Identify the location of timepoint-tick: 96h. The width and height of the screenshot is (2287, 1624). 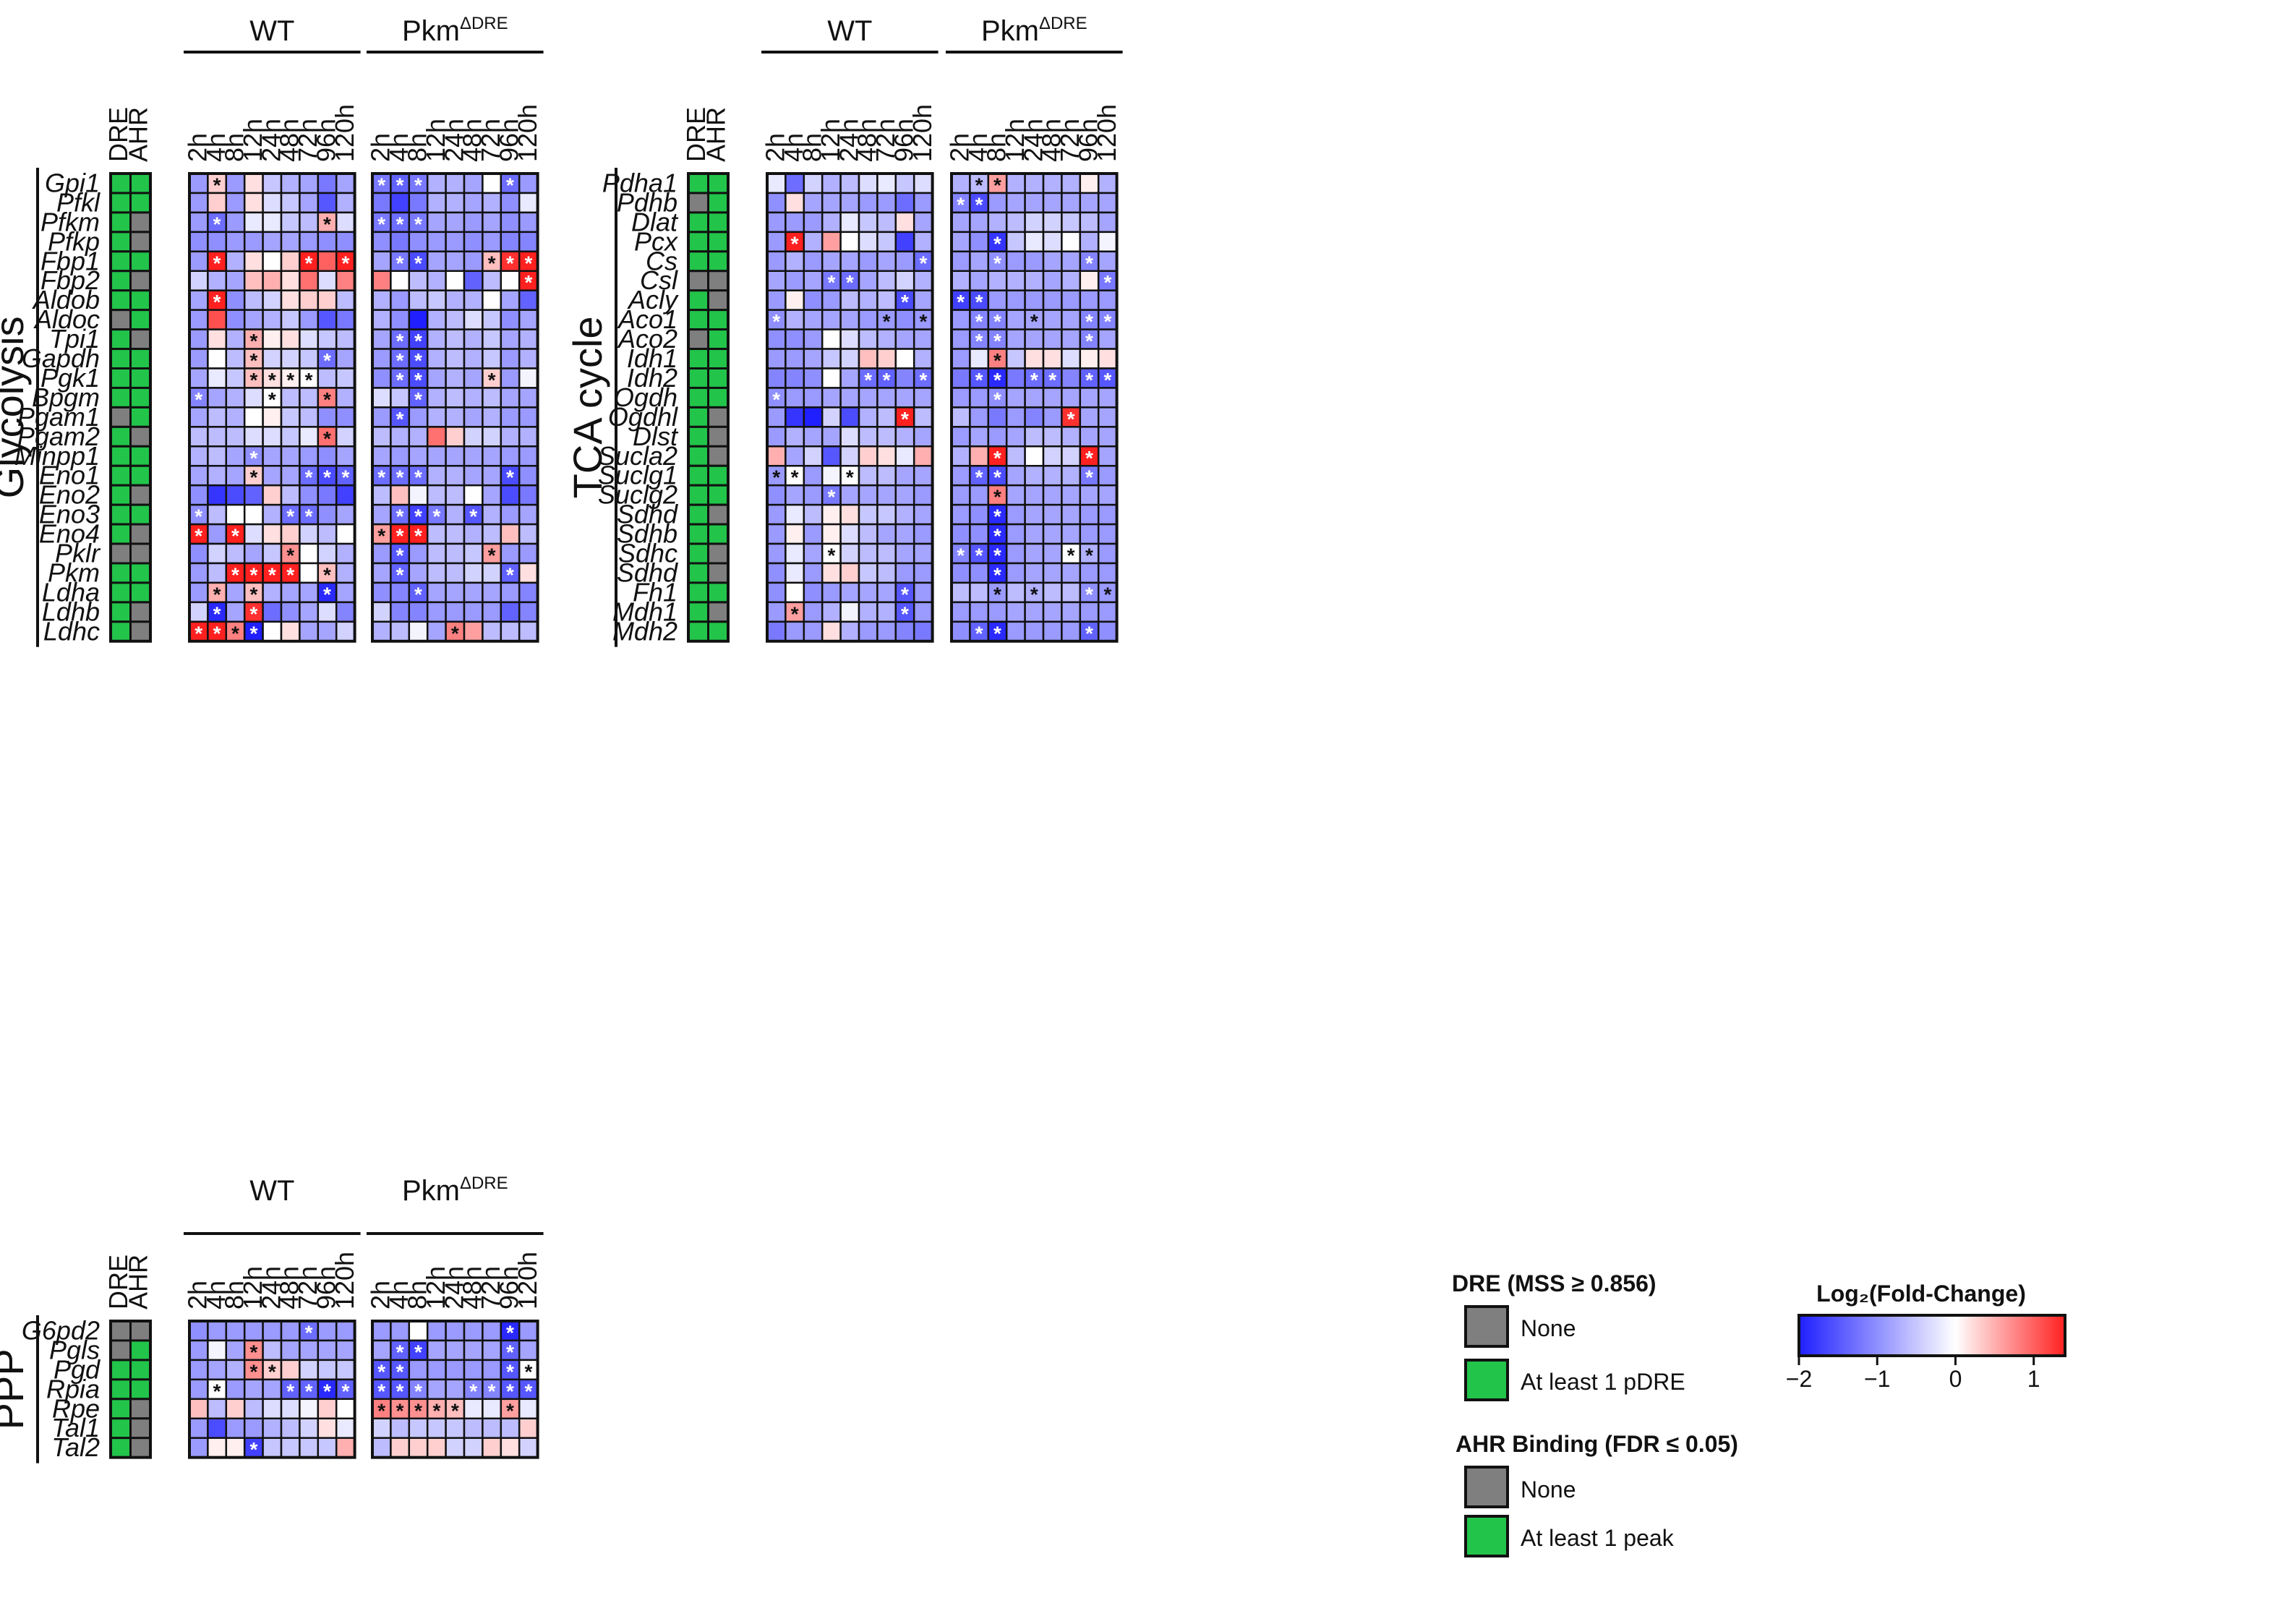
(326, 140).